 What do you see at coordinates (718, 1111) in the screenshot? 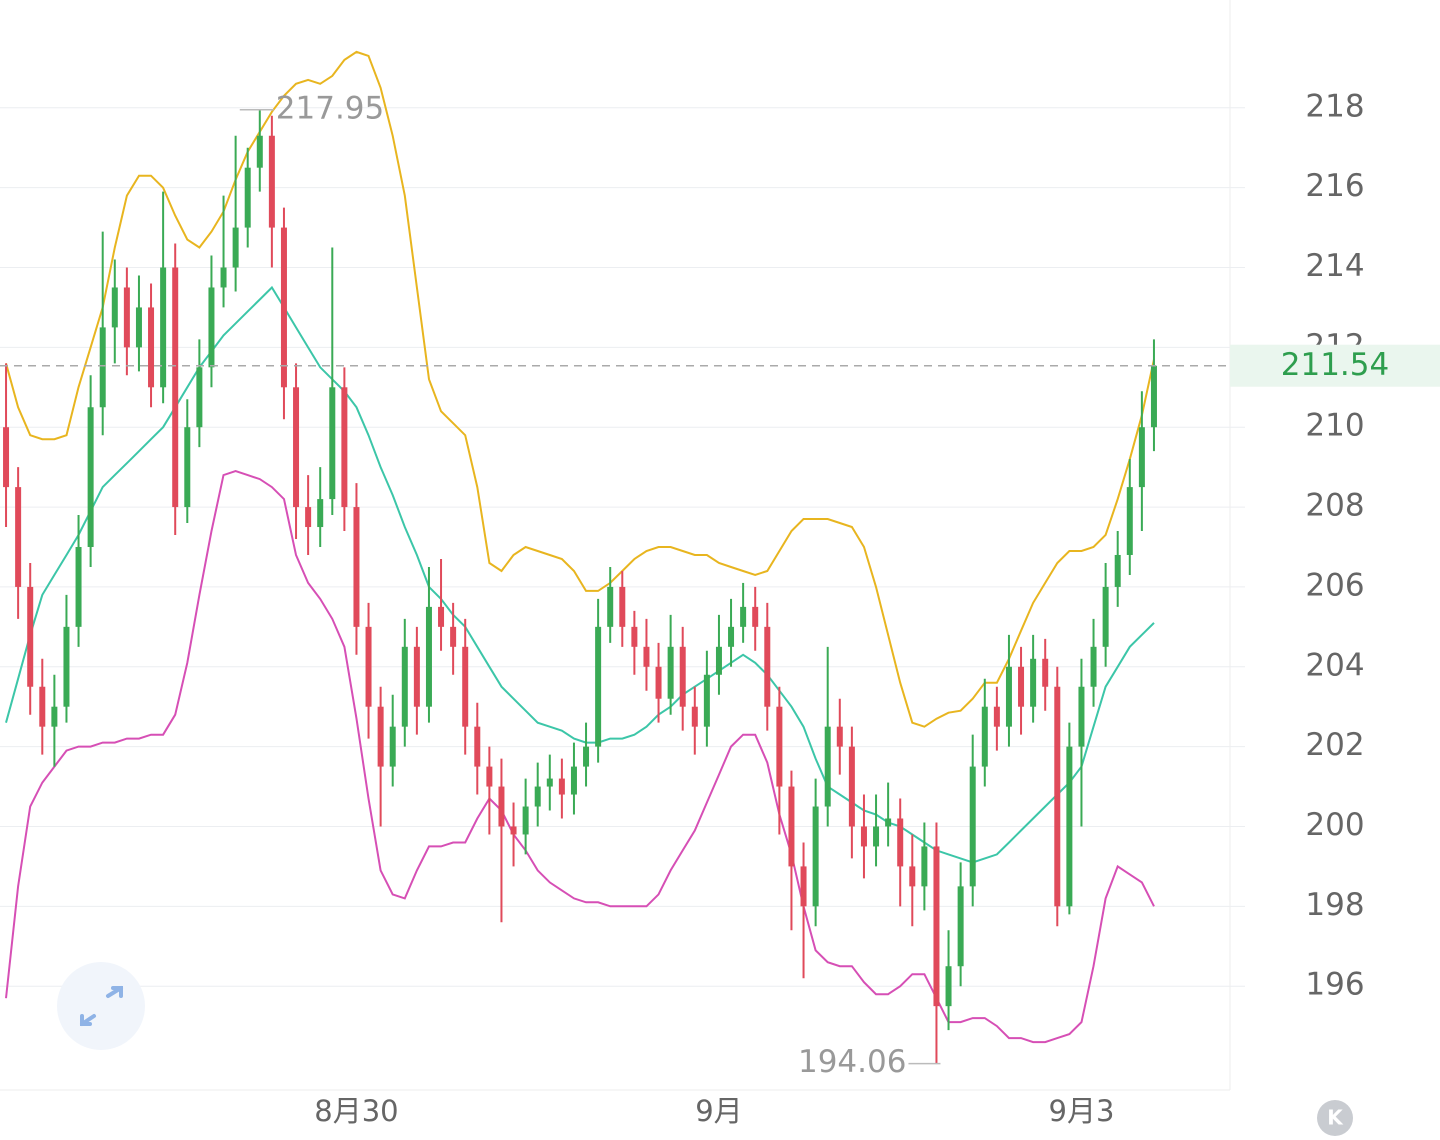
I see `x-tick-label: 9月` at bounding box center [718, 1111].